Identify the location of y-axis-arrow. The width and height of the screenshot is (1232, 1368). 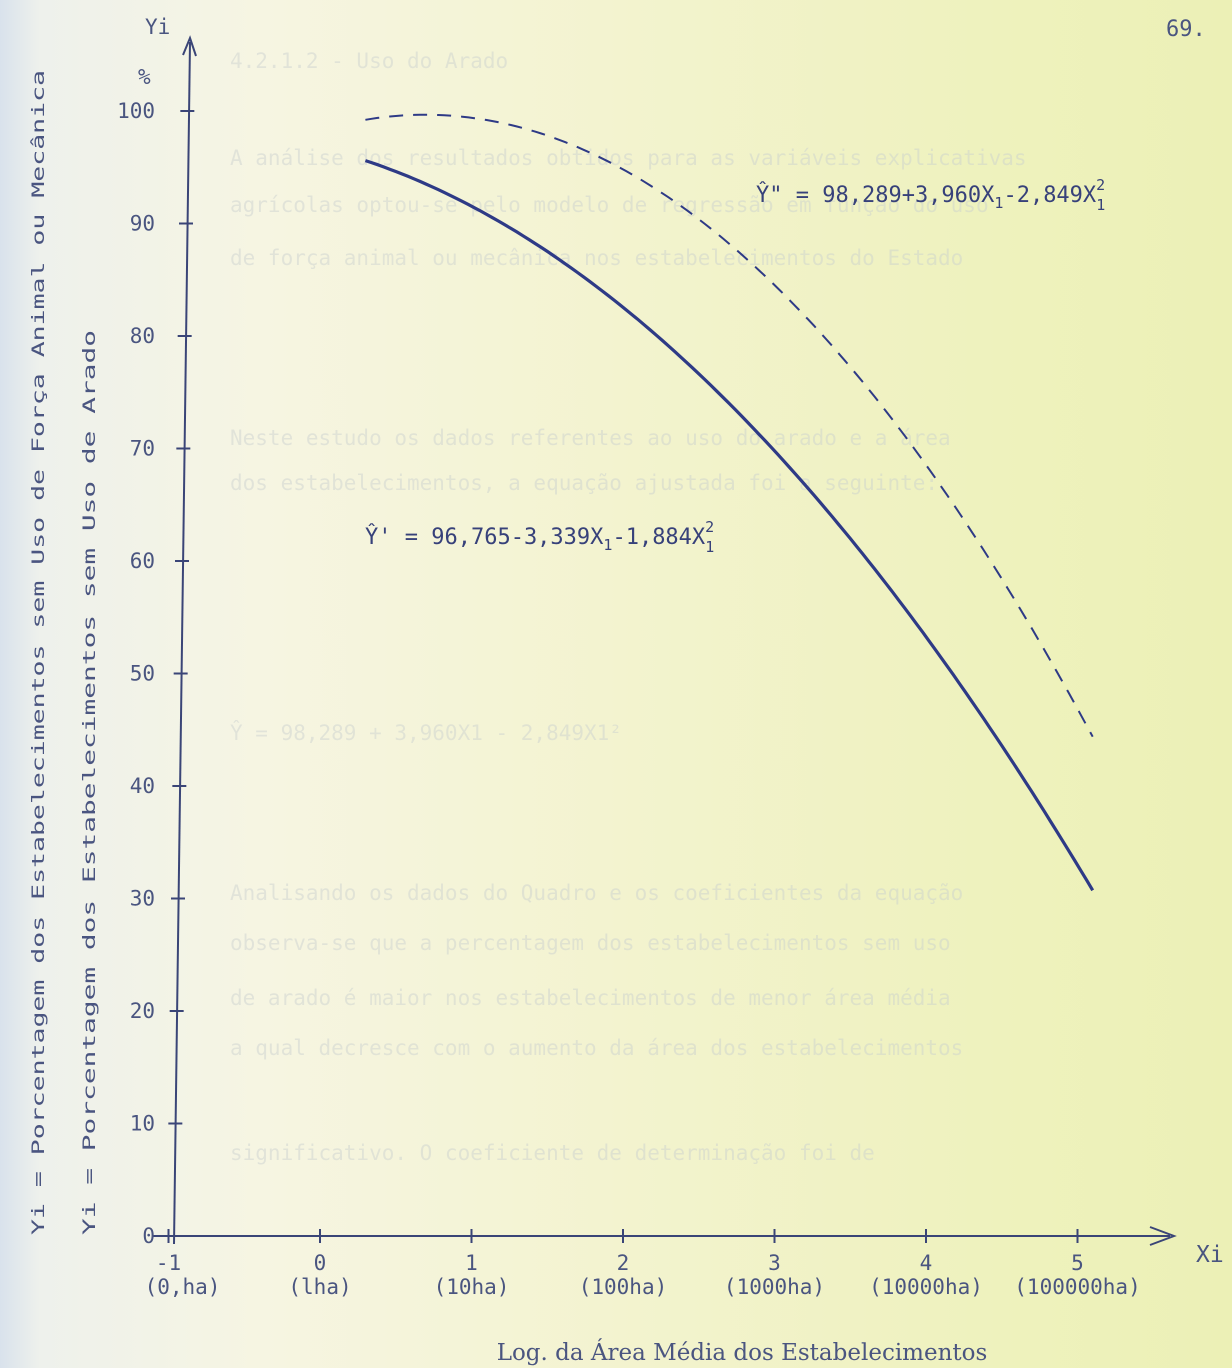
(189, 46).